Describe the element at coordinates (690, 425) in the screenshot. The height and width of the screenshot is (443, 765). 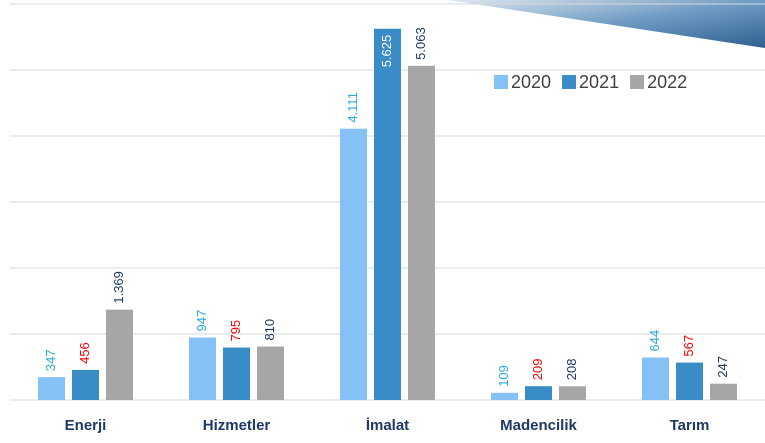
I see `x-tick-label: Tarım` at that location.